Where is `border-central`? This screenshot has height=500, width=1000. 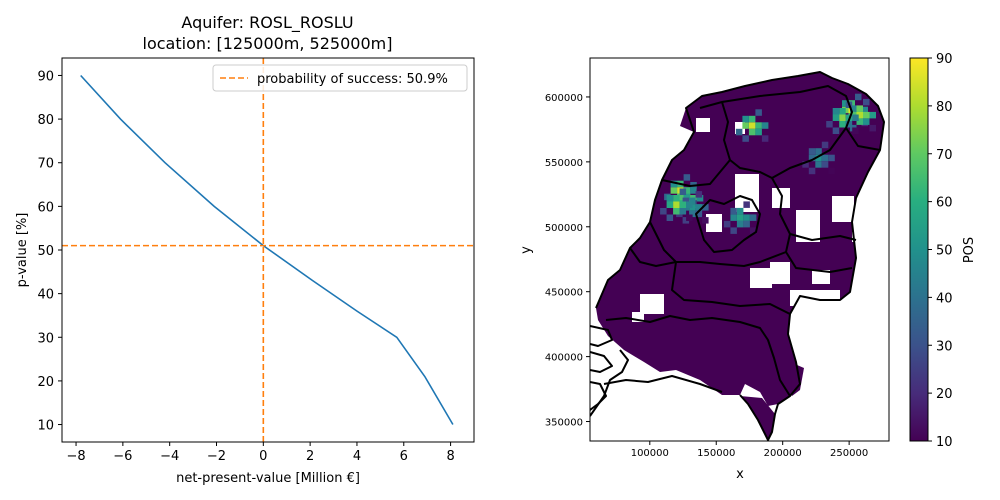
border-central is located at coordinates (696, 173).